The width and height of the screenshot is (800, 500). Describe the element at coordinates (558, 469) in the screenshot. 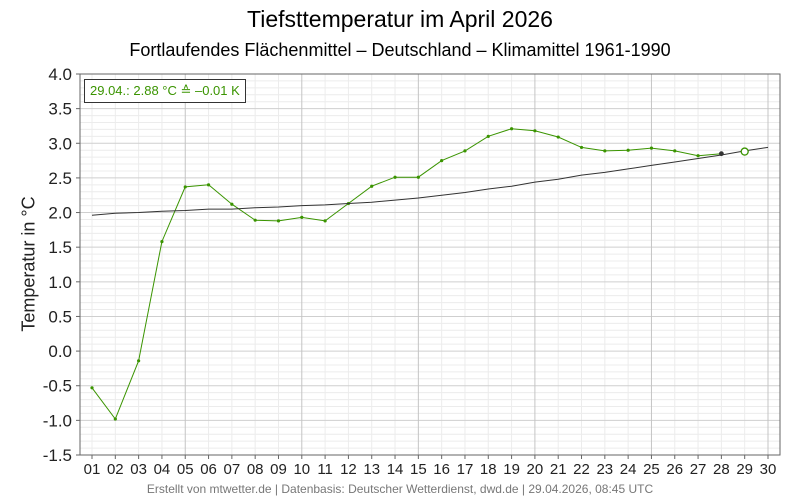

I see `x-tick-label: 21` at that location.